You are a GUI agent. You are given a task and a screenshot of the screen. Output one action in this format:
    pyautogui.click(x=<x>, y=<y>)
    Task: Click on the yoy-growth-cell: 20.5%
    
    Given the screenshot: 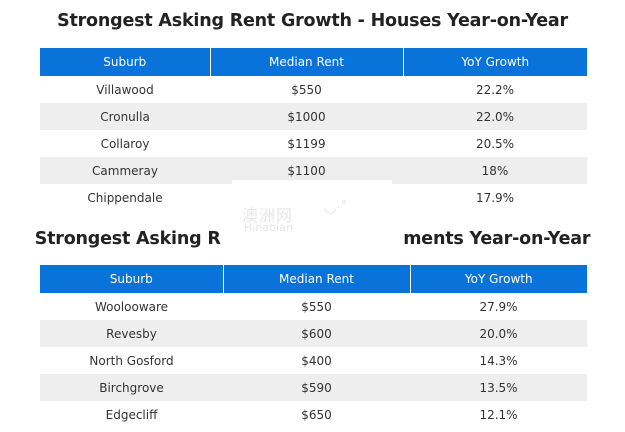 What is the action you would take?
    pyautogui.click(x=495, y=143)
    